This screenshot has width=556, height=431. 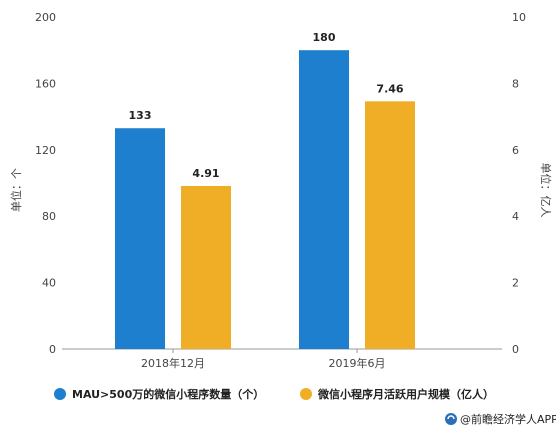 I want to click on bar-s0-c0, so click(x=140, y=238).